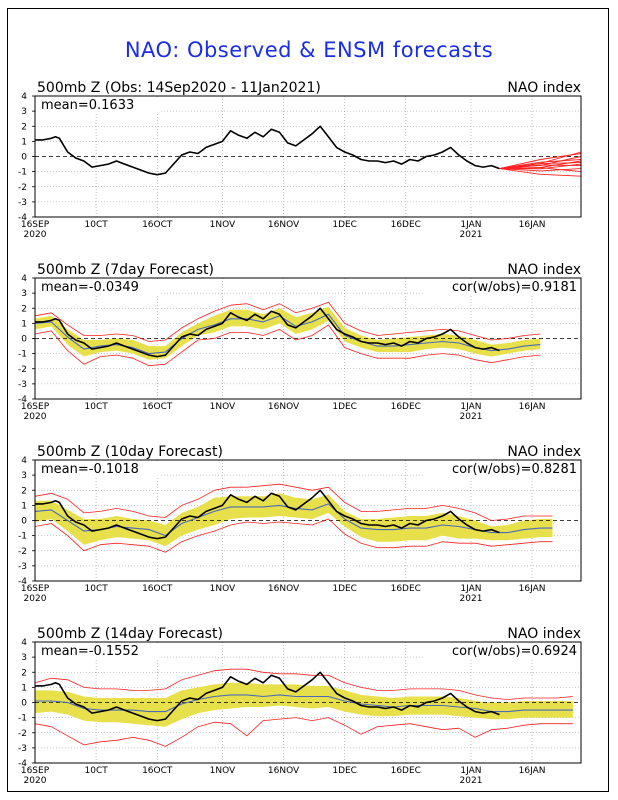 The height and width of the screenshot is (800, 618). What do you see at coordinates (309, 50) in the screenshot?
I see `figure-title: NAO: Observed & ENSM forecasts` at bounding box center [309, 50].